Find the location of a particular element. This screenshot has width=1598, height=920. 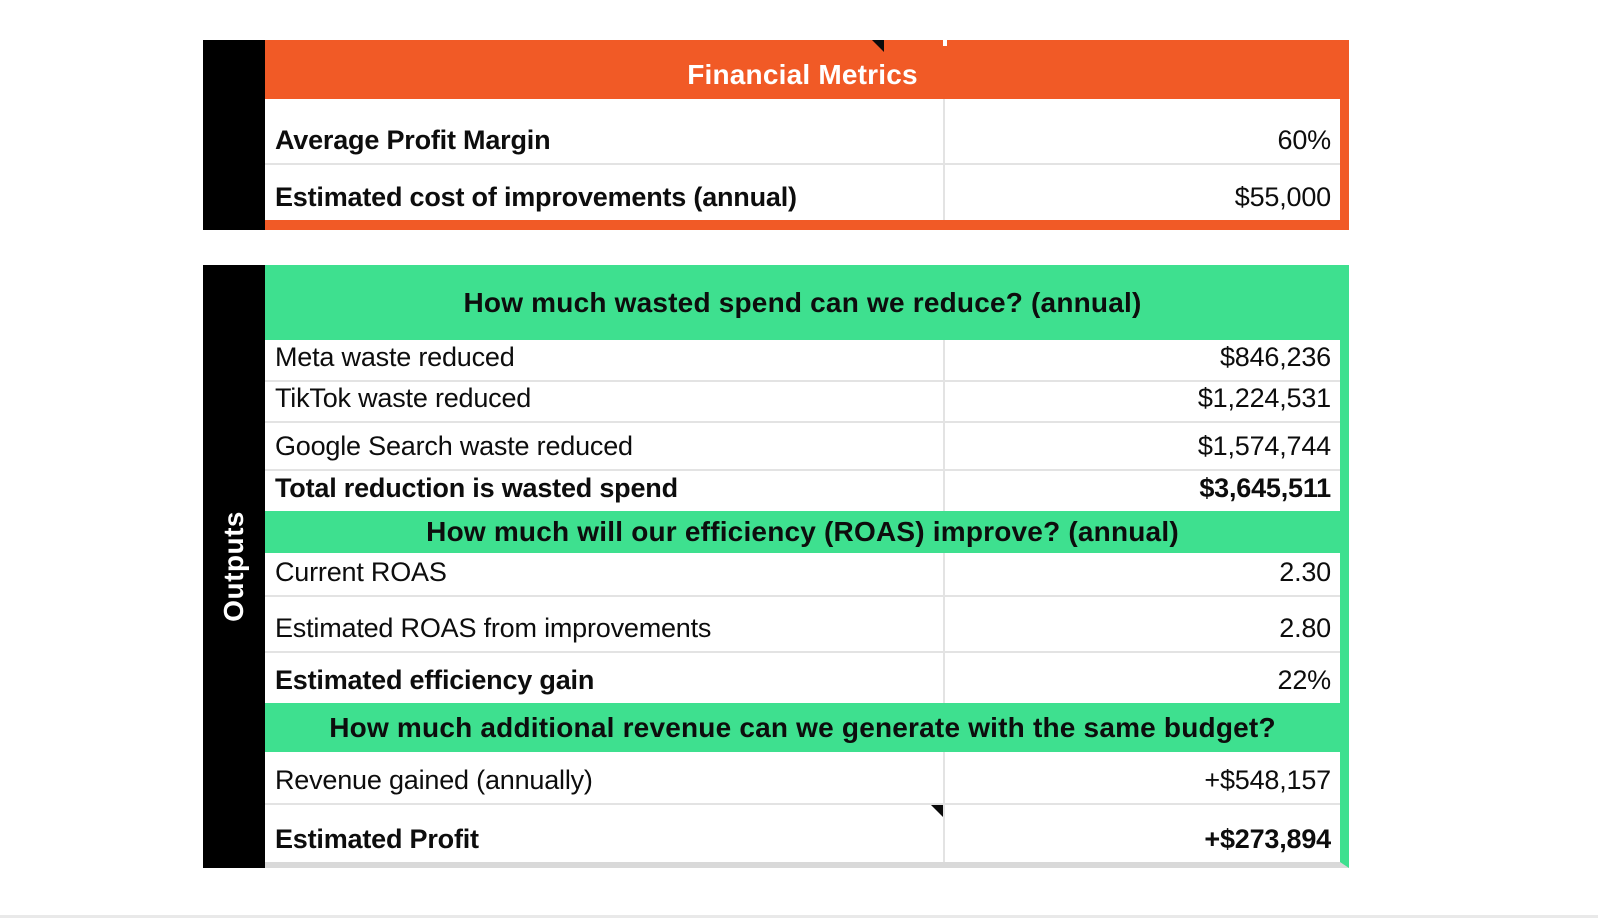

inputs-side-bar is located at coordinates (234, 135).